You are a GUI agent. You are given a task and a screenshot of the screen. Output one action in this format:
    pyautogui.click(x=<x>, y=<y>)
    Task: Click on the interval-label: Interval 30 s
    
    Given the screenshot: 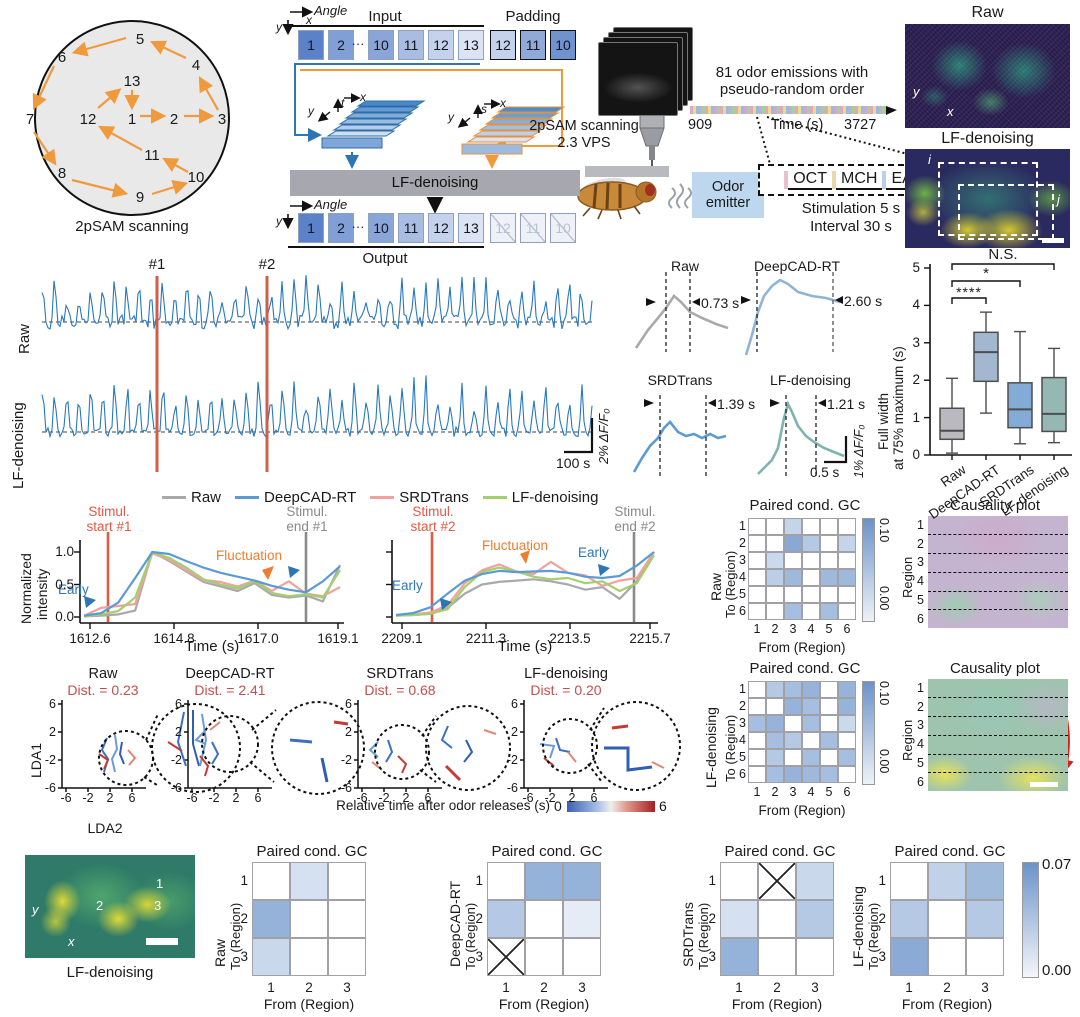 What is the action you would take?
    pyautogui.click(x=851, y=226)
    